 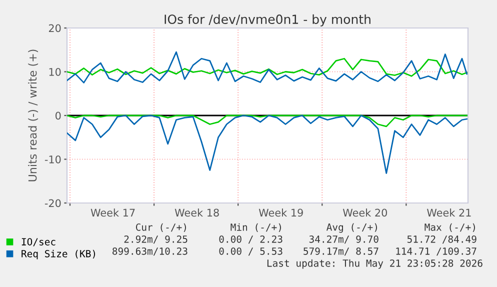 What do you see at coordinates (196, 212) in the screenshot?
I see `x-tick-label: Week 18` at bounding box center [196, 212].